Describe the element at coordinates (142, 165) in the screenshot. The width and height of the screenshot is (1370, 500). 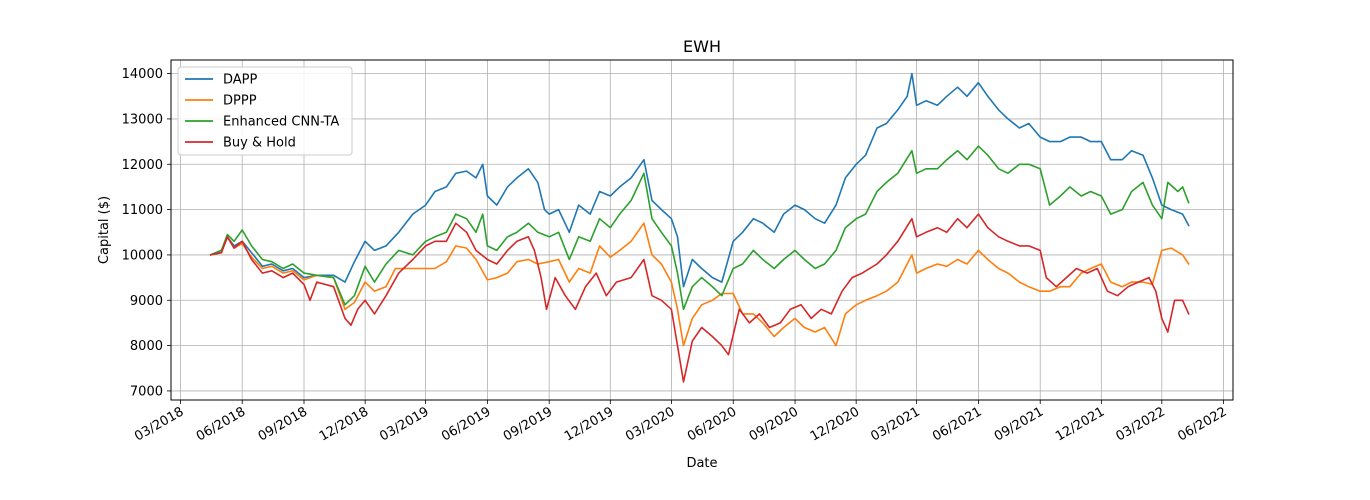
I see `y-tick-label: 12000` at that location.